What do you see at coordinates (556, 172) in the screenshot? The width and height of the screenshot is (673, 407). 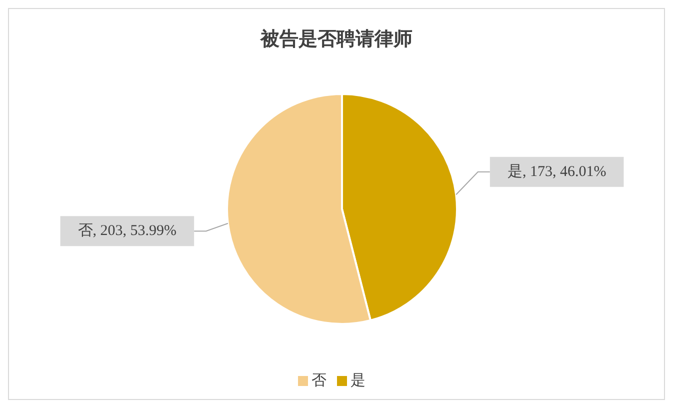 I see `data-label: 是, 173, 46.01%` at bounding box center [556, 172].